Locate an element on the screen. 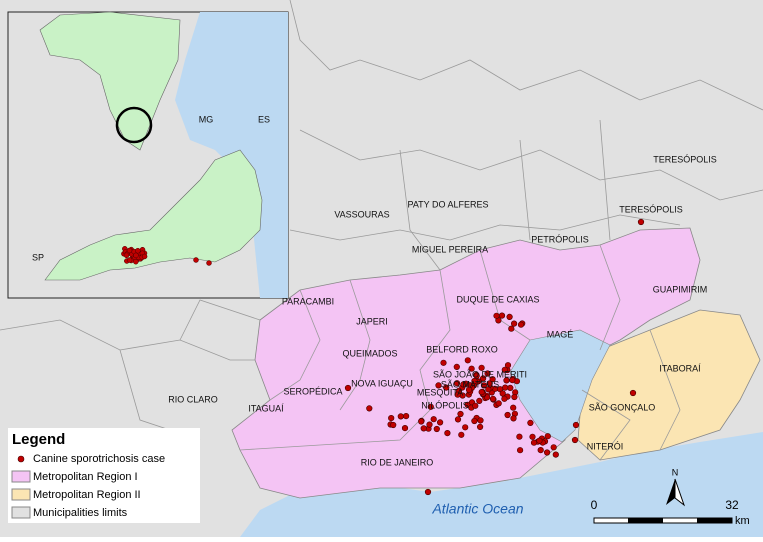 The height and width of the screenshot is (542, 763). guanabara-bay is located at coordinates (560, 386).